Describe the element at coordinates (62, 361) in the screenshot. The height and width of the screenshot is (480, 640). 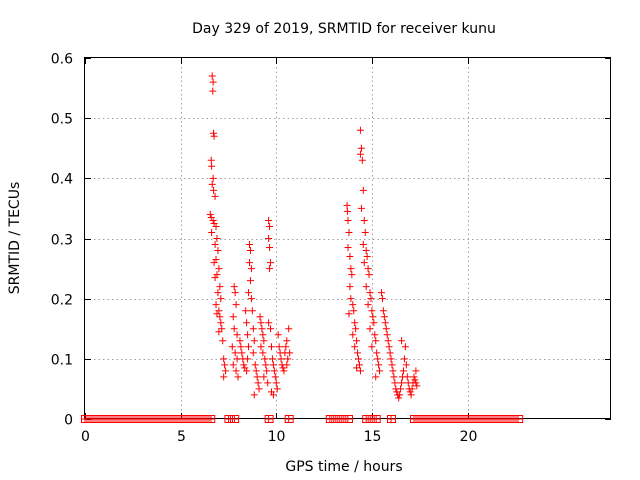
I see `y-tick-label: 0.1` at that location.